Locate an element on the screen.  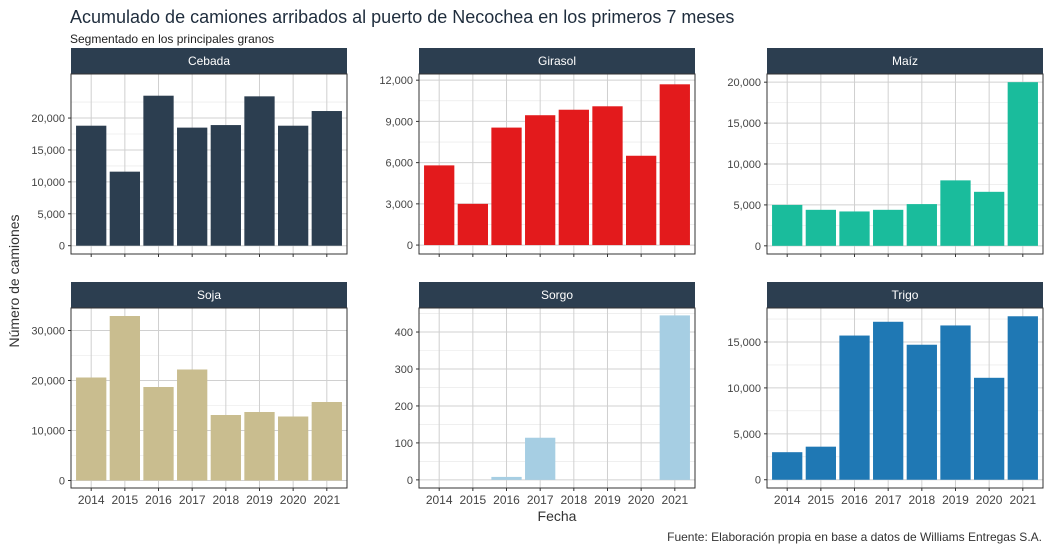
y-axis-title: Número de camiones is located at coordinates (14, 280).